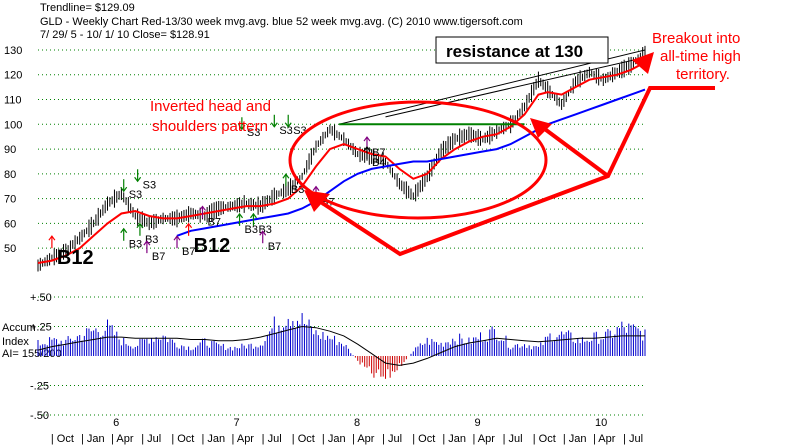 The height and width of the screenshot is (448, 800). Describe the element at coordinates (41, 328) in the screenshot. I see `accum-tick-label: +.25` at that location.